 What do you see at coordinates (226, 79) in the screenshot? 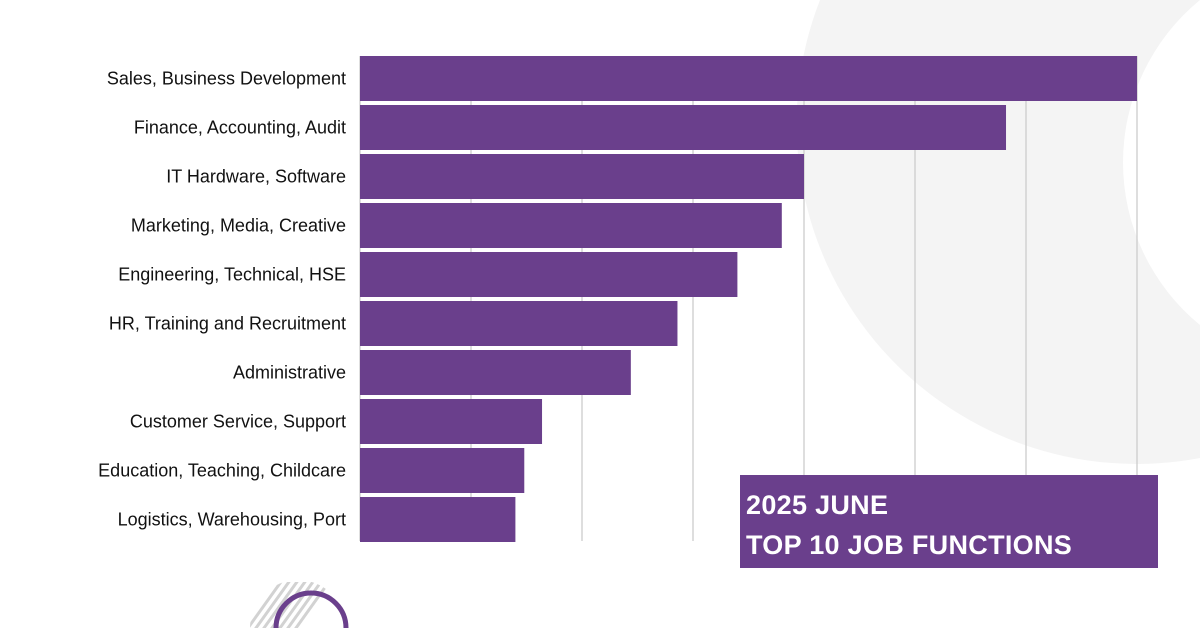
I see `category-label: Sales, Business Development` at bounding box center [226, 79].